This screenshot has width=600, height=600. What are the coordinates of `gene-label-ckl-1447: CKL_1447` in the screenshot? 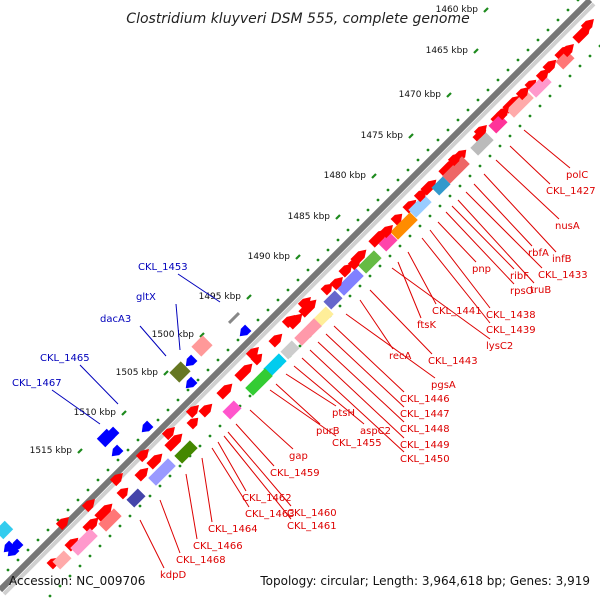 It's located at (425, 414).